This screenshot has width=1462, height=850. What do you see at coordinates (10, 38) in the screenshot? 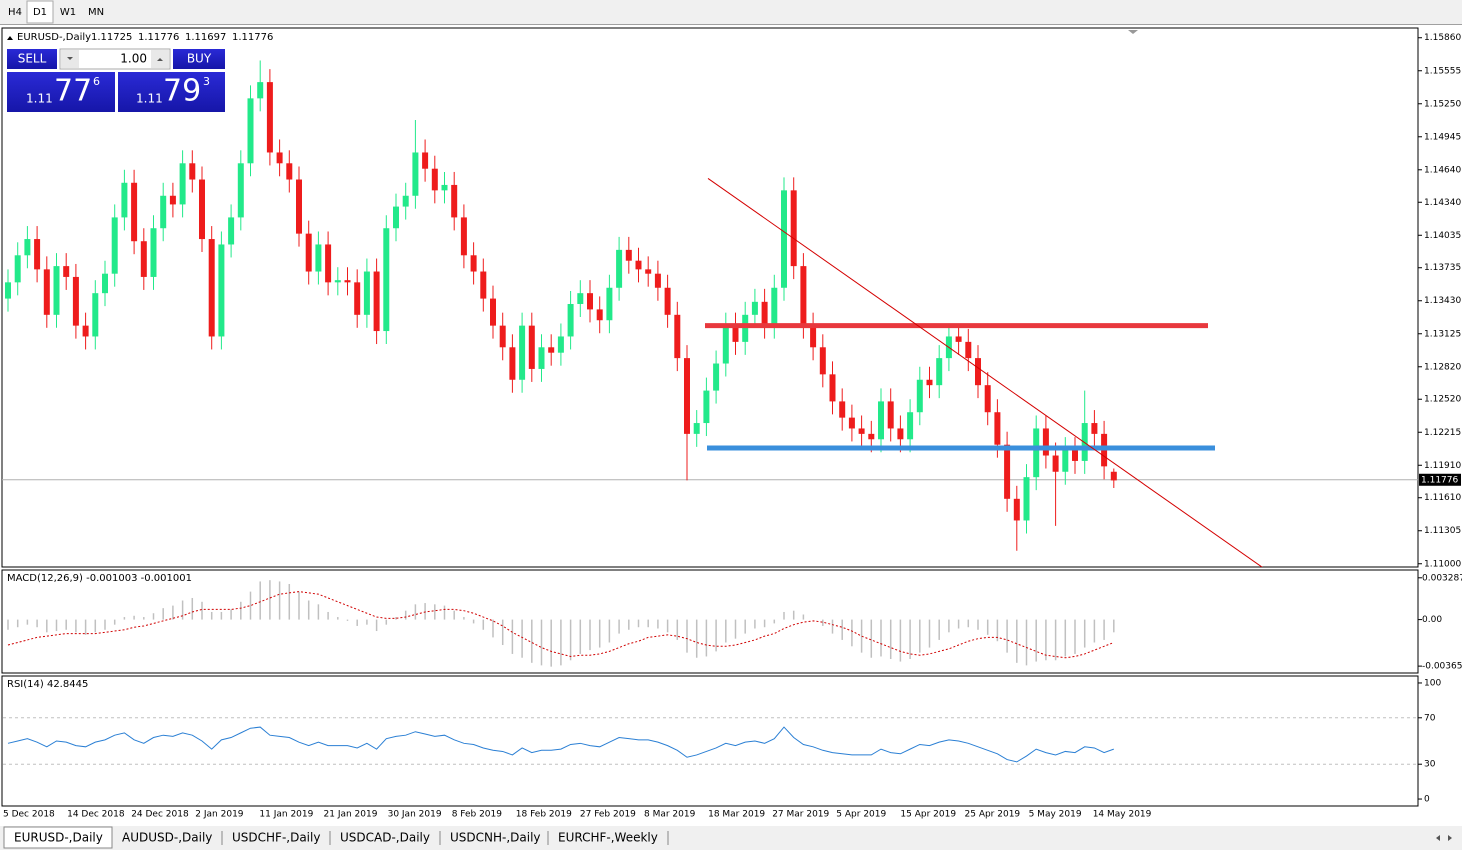
I see `collapse-arrow` at bounding box center [10, 38].